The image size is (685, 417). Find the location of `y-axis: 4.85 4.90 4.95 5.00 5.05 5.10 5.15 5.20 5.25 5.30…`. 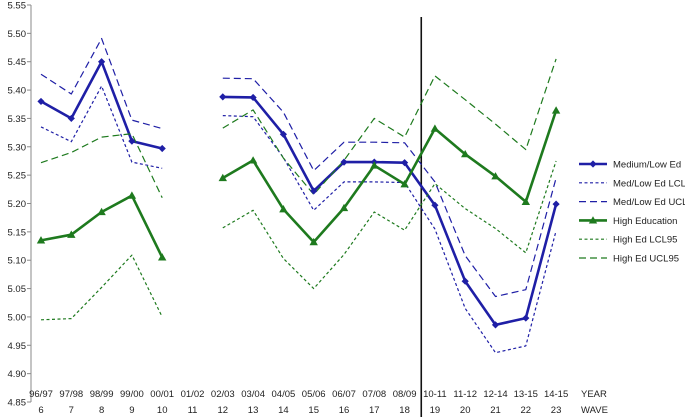

y-axis: 4.85 4.90 4.95 5.00 5.05 5.10 5.15 5.20 5.25 5.30… is located at coordinates (20, 205).